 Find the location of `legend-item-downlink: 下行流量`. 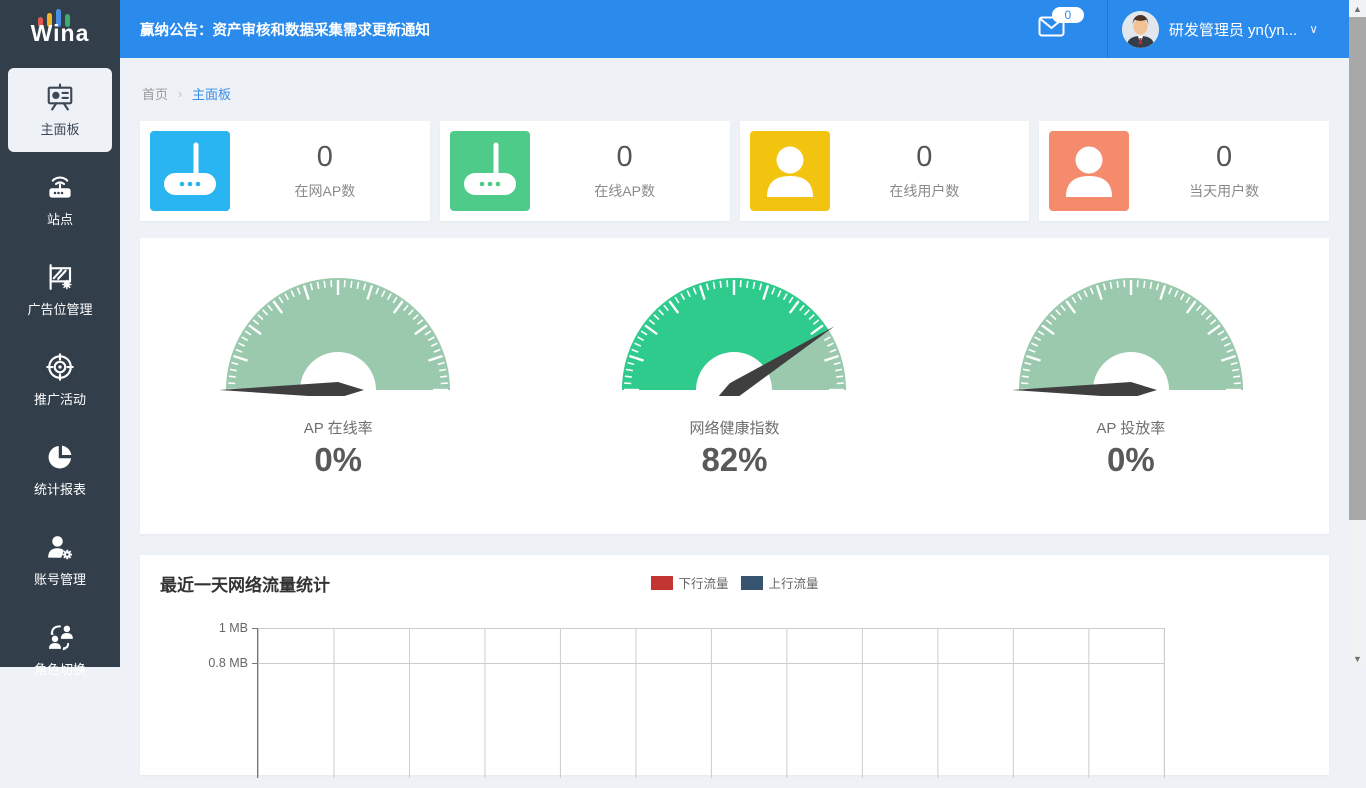

legend-item-downlink: 下行流量 is located at coordinates (689, 582).